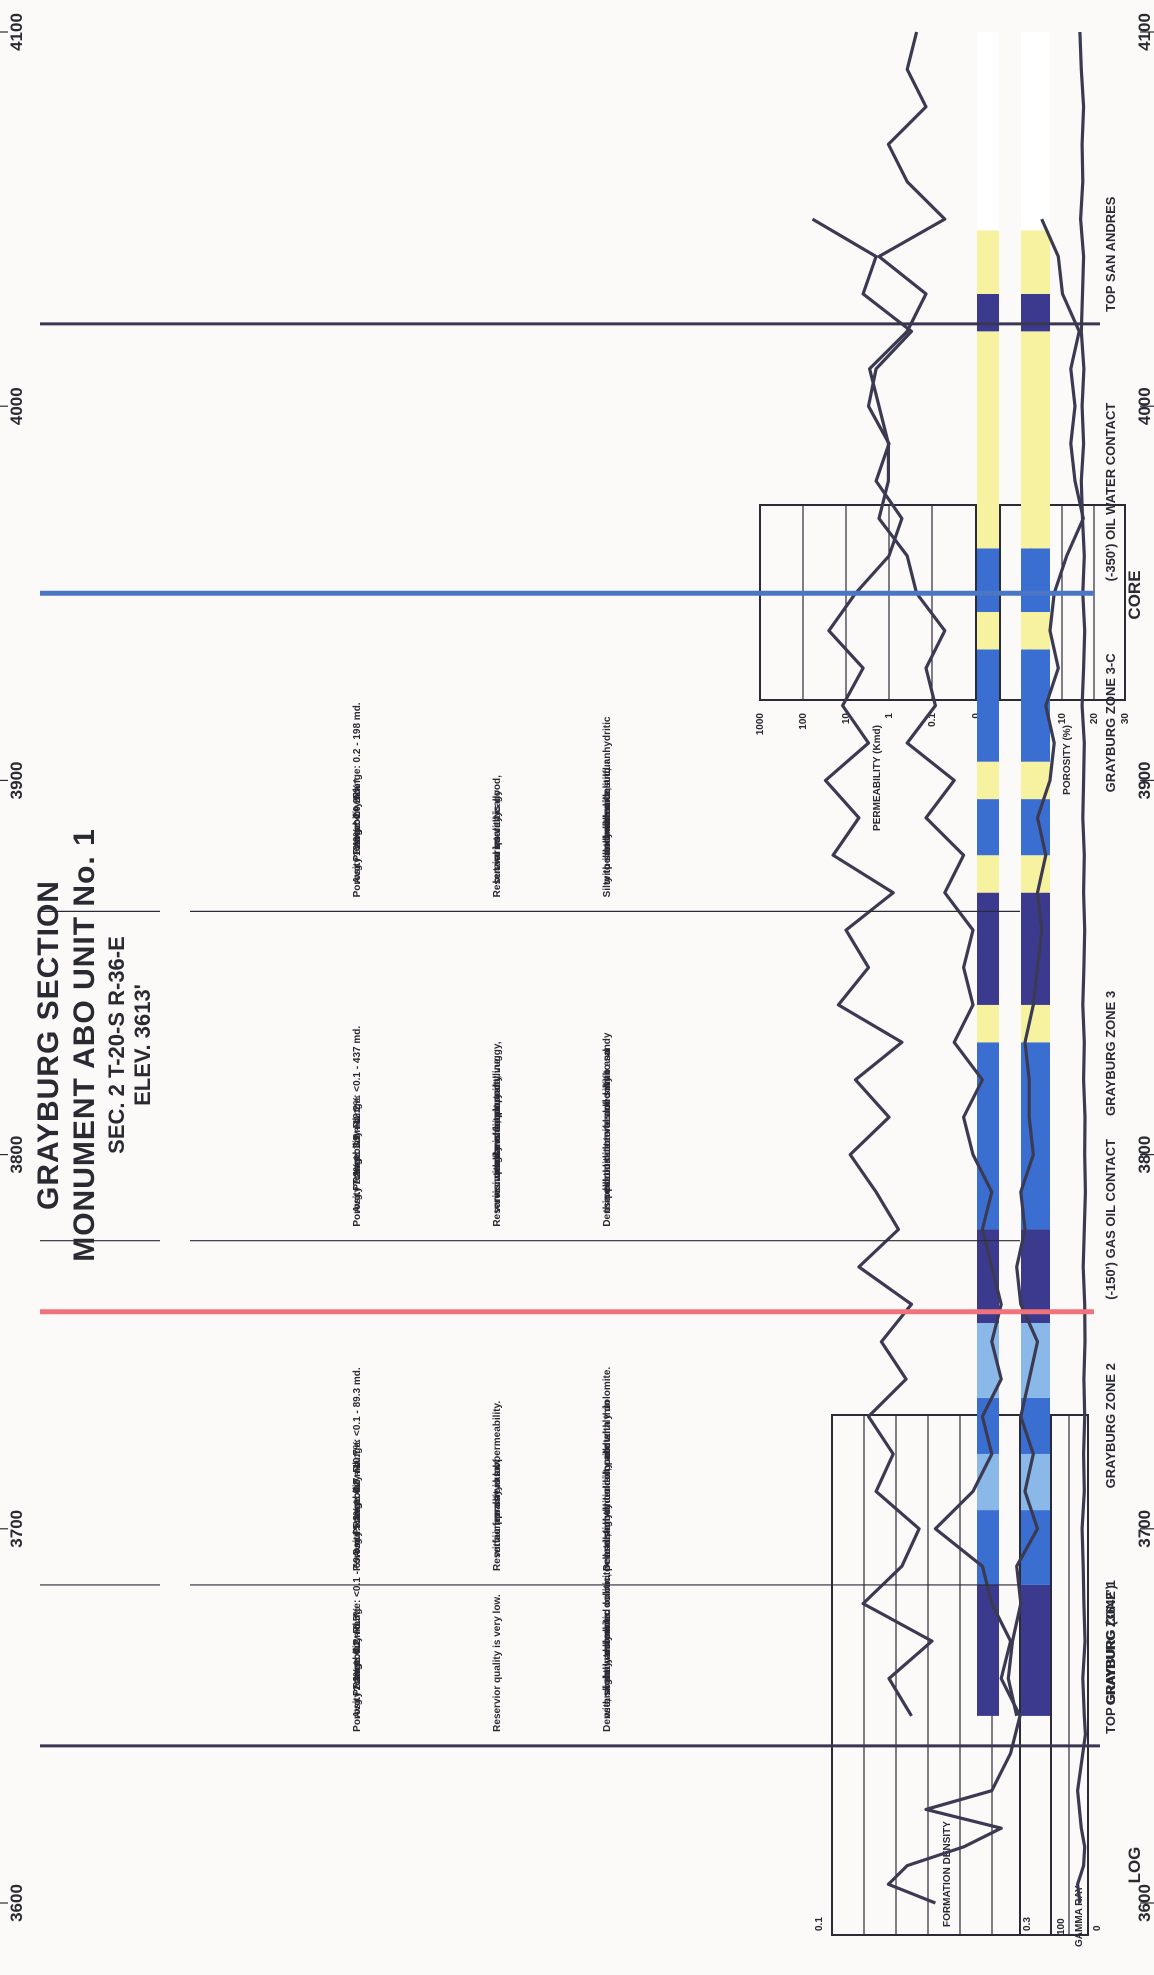 The image size is (1154, 1975). What do you see at coordinates (16, 1529) in the screenshot?
I see `depth-tick-label-top: 3700` at bounding box center [16, 1529].